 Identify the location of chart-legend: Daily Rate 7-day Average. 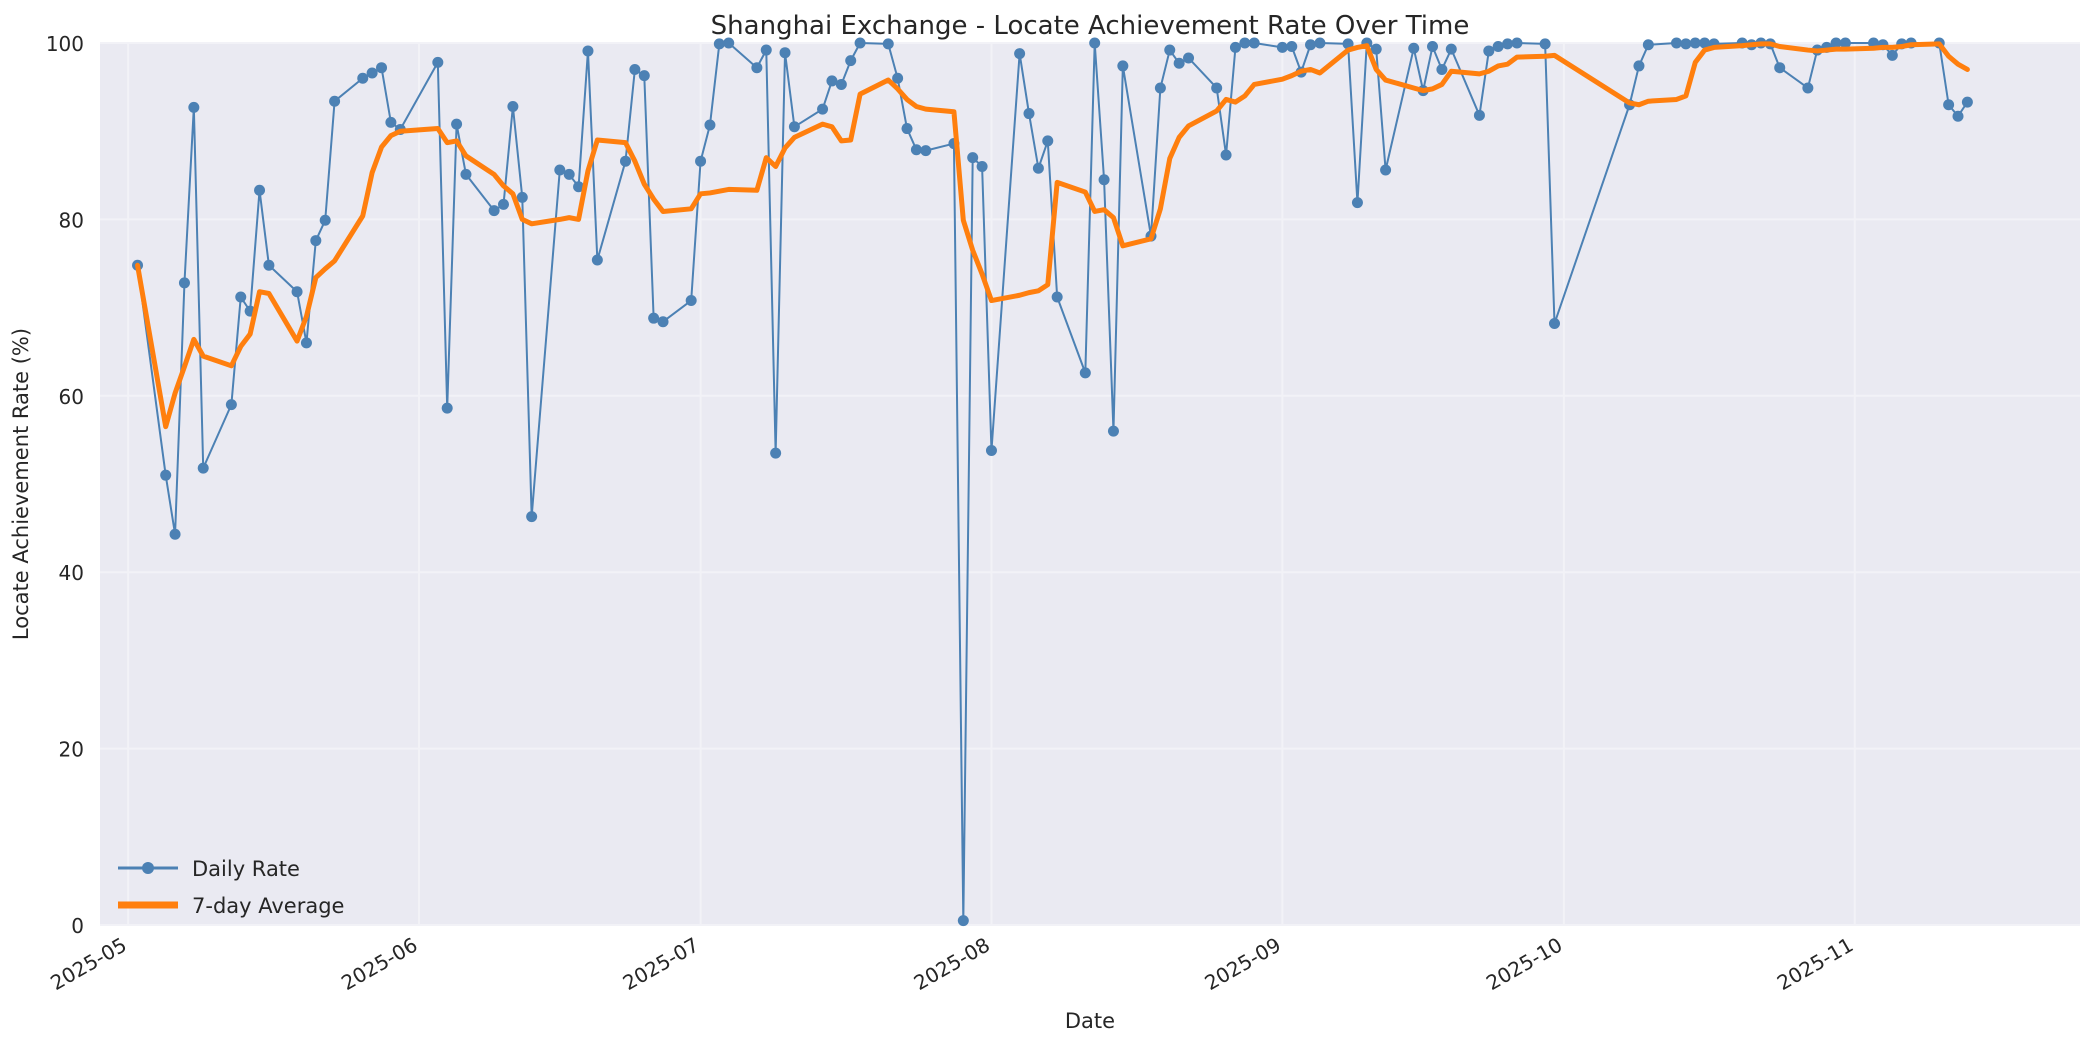
(231, 887).